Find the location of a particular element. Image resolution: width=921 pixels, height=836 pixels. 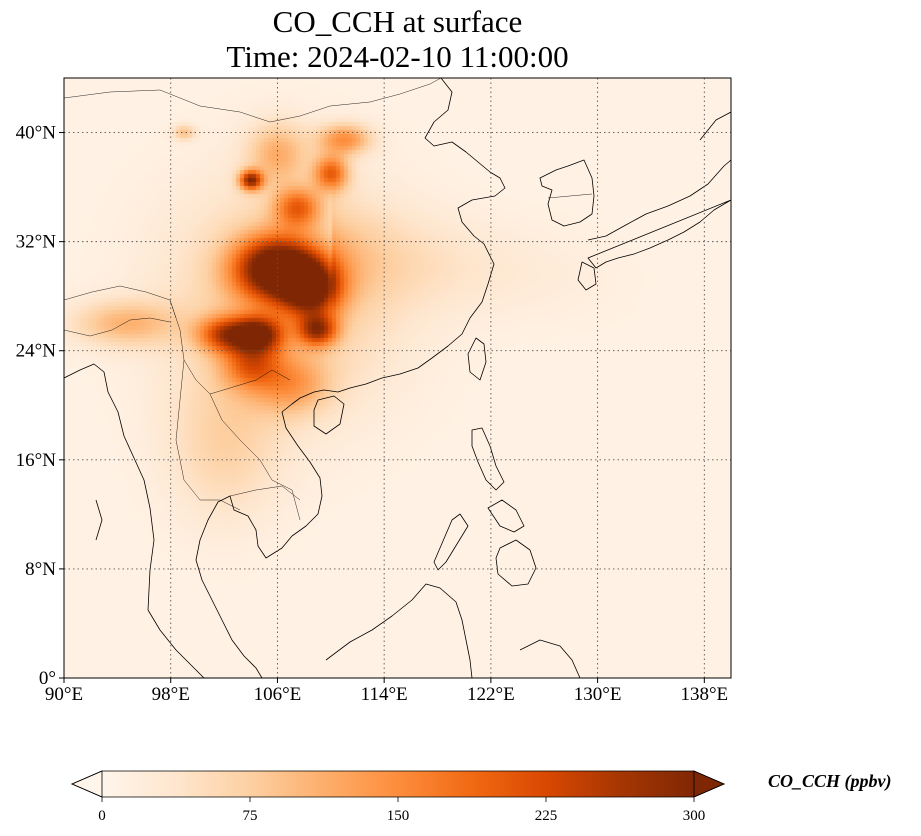

colorbar-extend-high is located at coordinates (709, 784).